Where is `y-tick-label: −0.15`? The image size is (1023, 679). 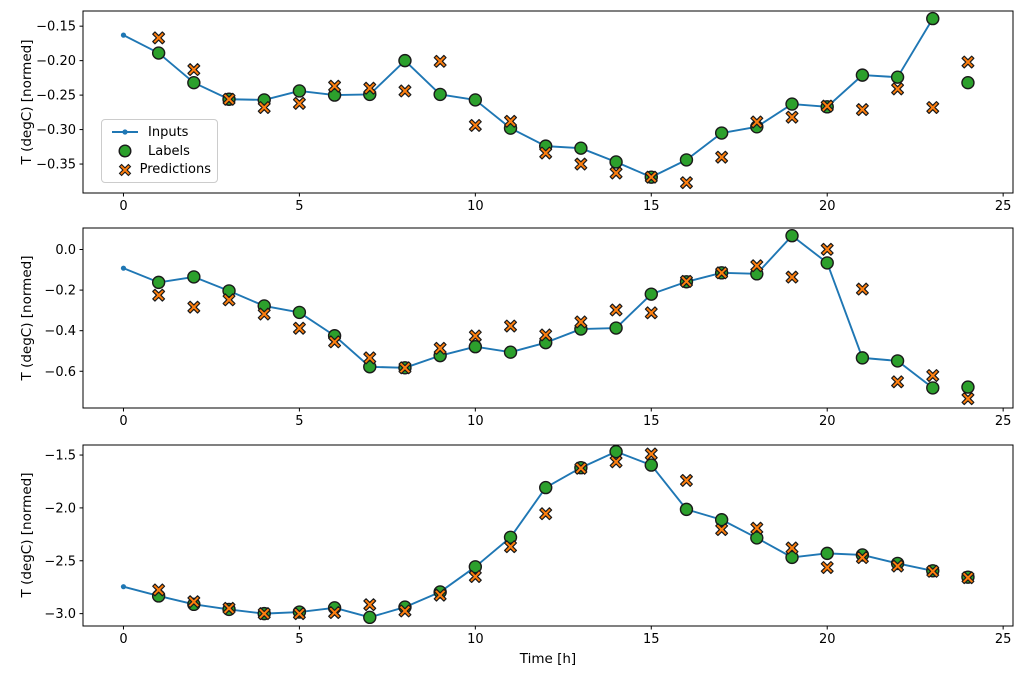
y-tick-label: −0.15 is located at coordinates (56, 27).